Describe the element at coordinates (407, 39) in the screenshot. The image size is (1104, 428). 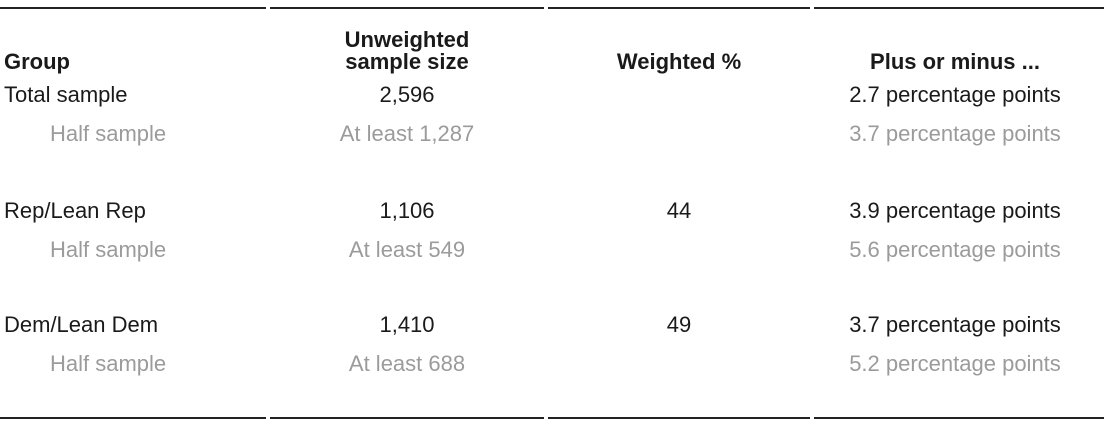
I see `column-header-unweighted-line1: Unweighted` at that location.